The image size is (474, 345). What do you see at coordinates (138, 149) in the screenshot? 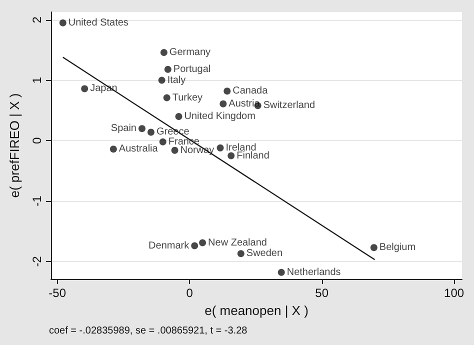
I see `data-label: Australia` at bounding box center [138, 149].